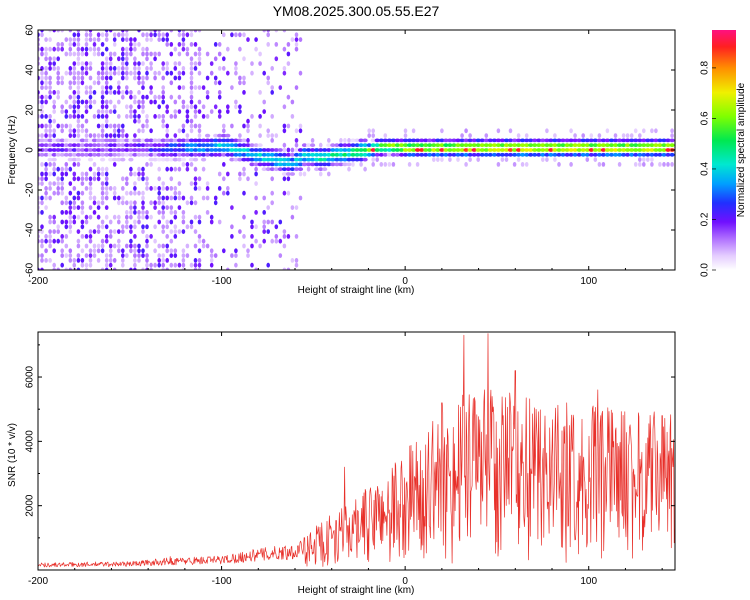 The height and width of the screenshot is (600, 750). Describe the element at coordinates (30, 30) in the screenshot. I see `spectrogram-y-tick-label: 60` at that location.